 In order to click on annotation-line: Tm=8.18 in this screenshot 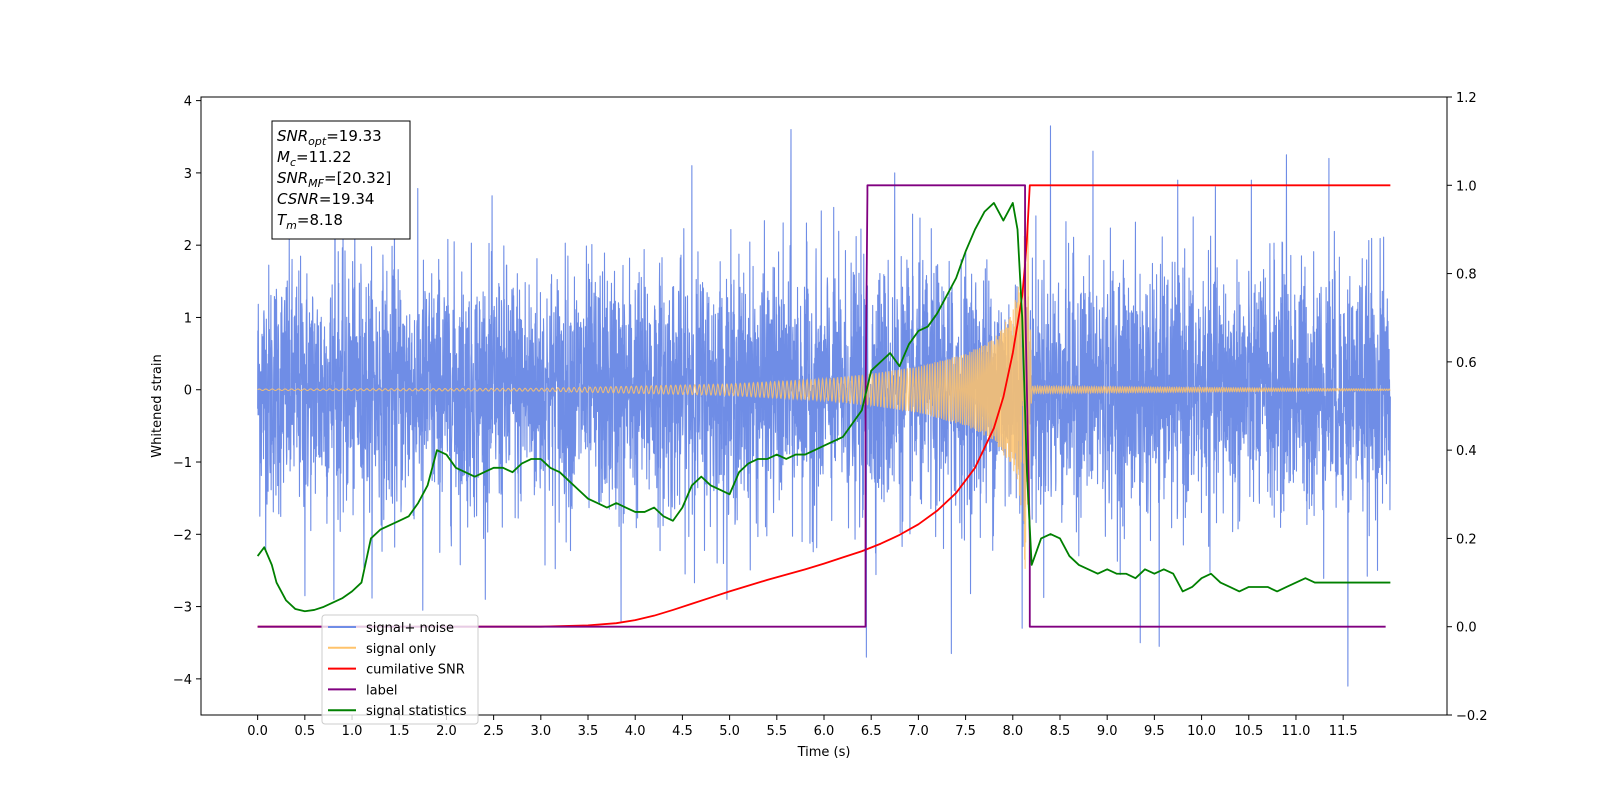, I will do `click(310, 221)`.